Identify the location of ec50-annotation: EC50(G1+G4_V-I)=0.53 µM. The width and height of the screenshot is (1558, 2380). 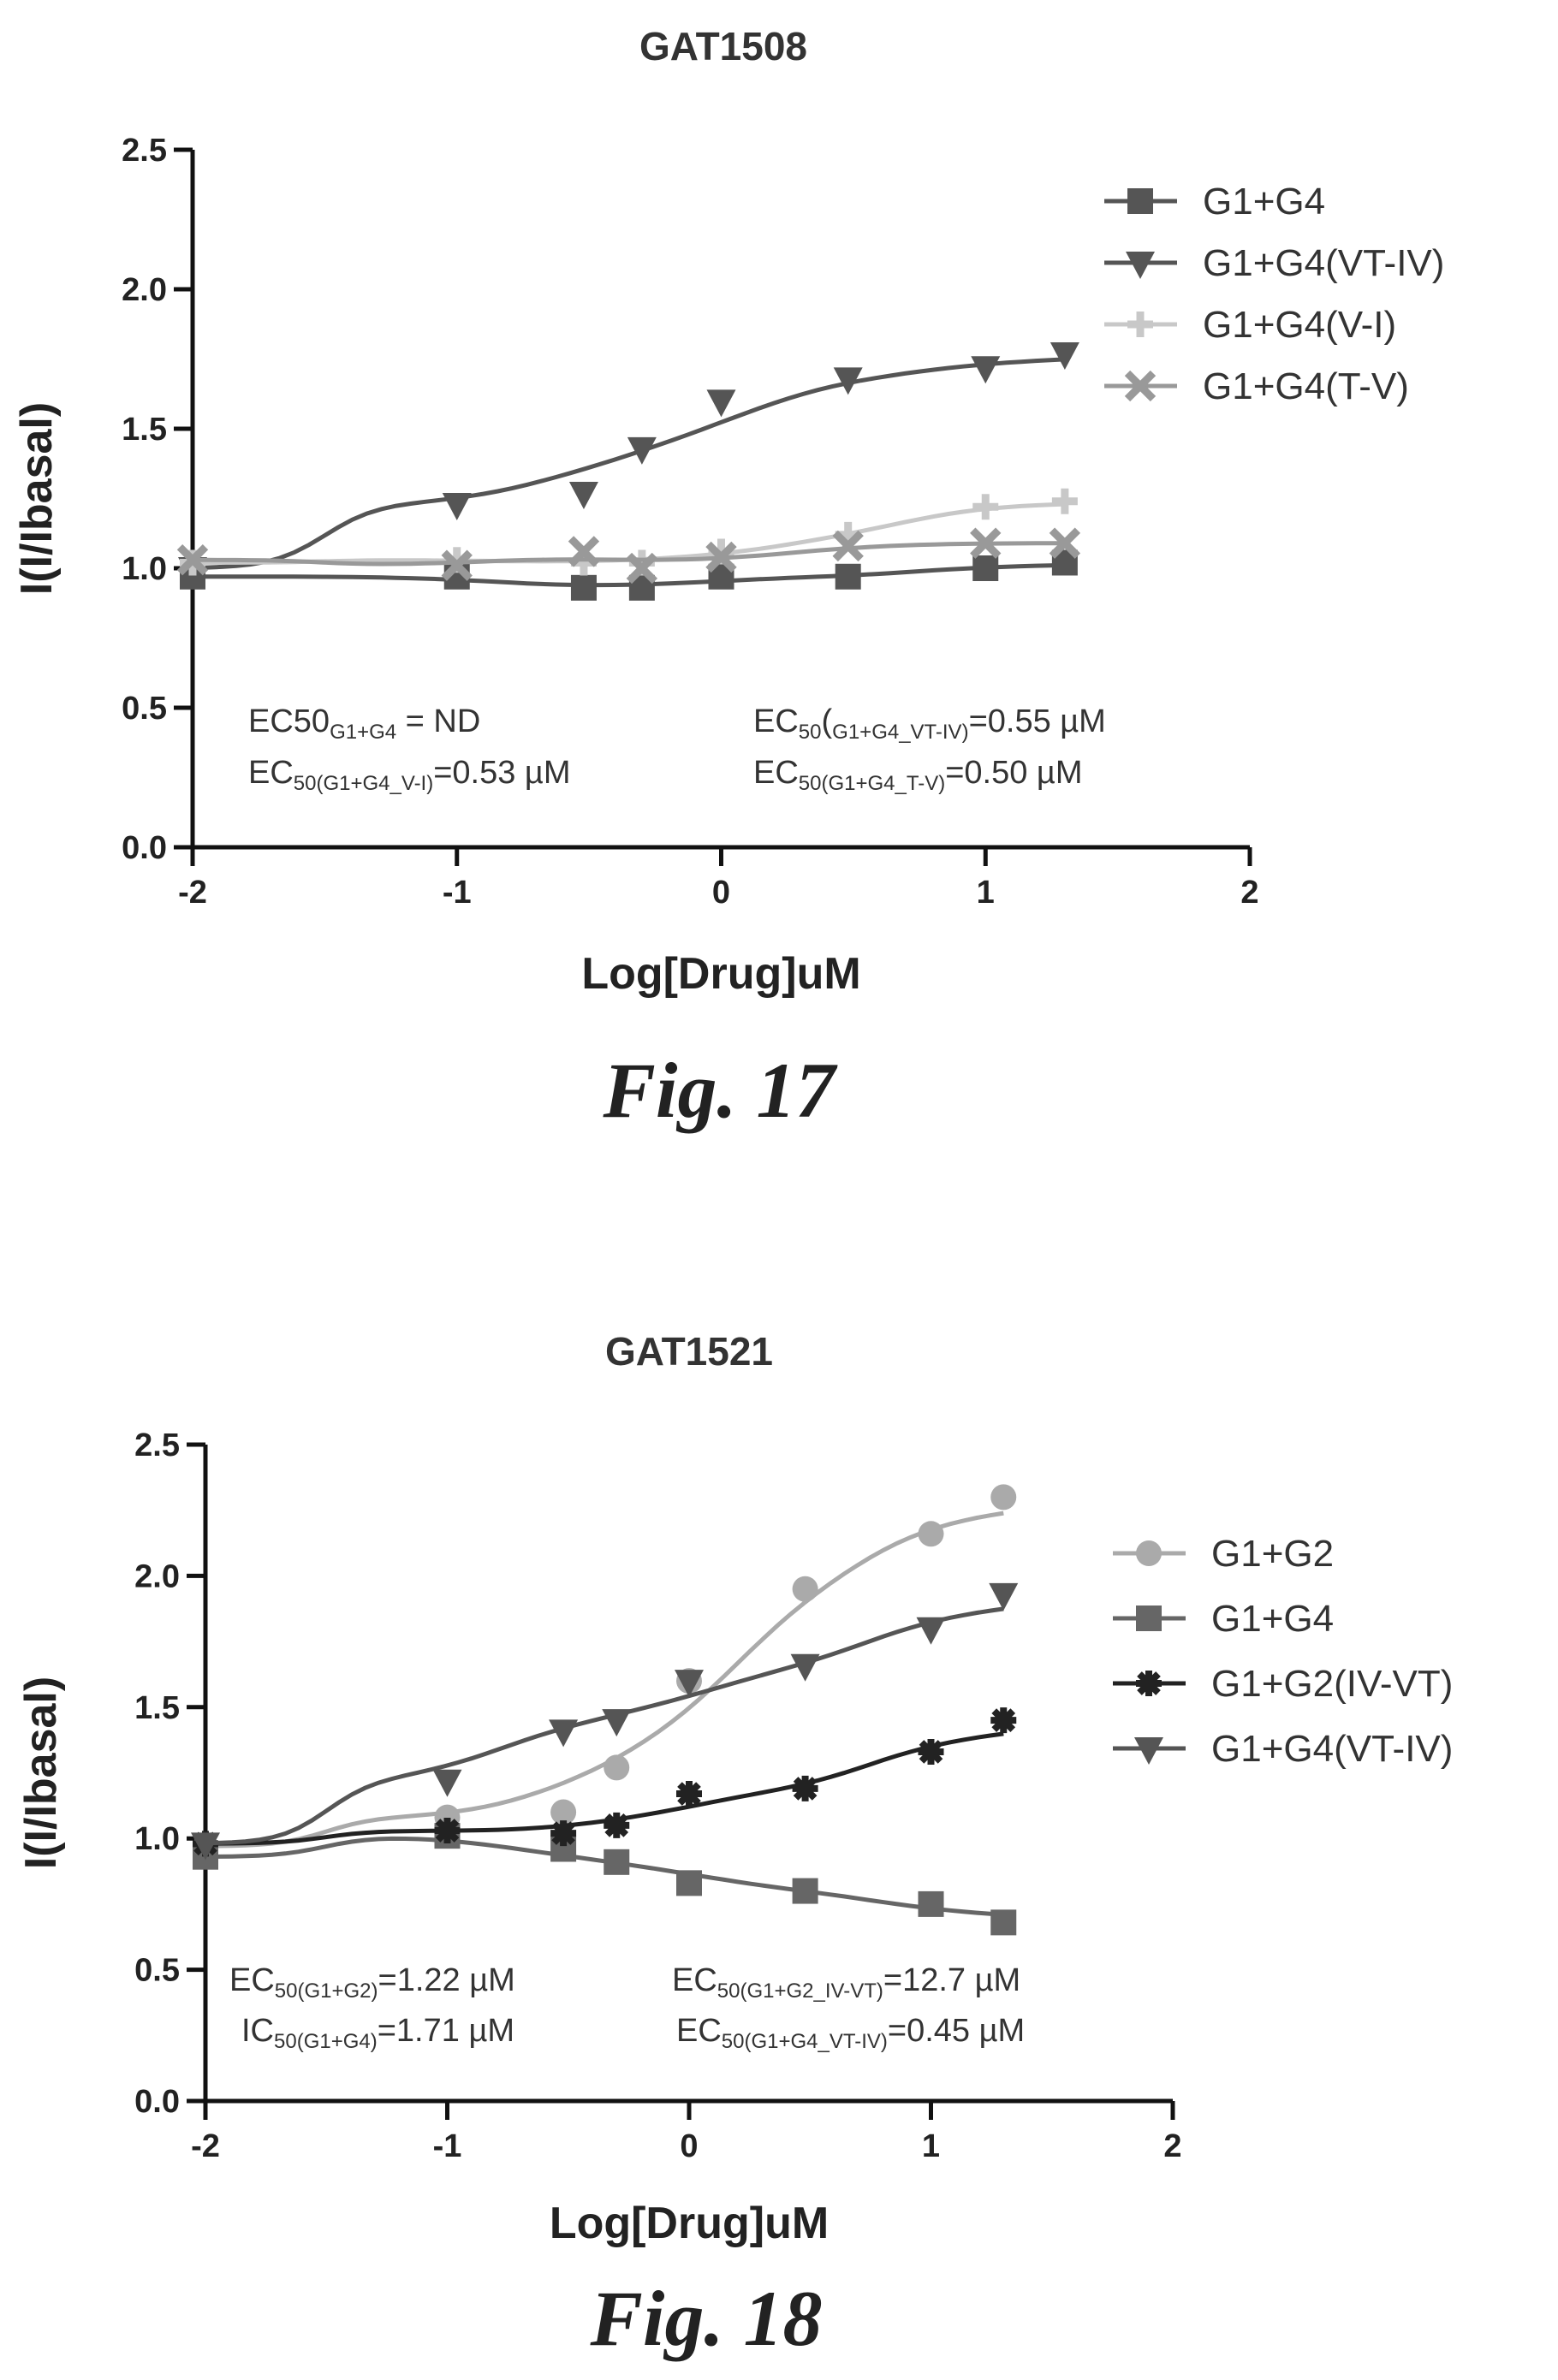
(409, 775).